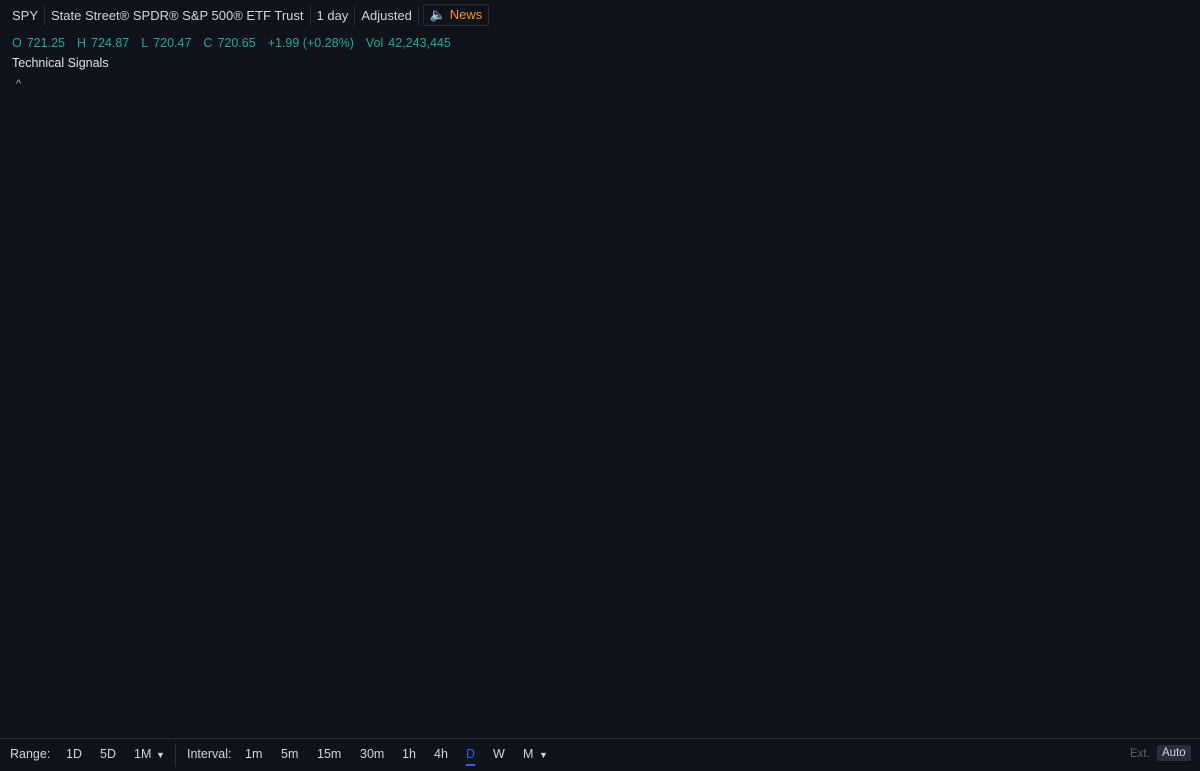 The width and height of the screenshot is (1200, 771). Describe the element at coordinates (254, 754) in the screenshot. I see `interval-button: 1m` at that location.